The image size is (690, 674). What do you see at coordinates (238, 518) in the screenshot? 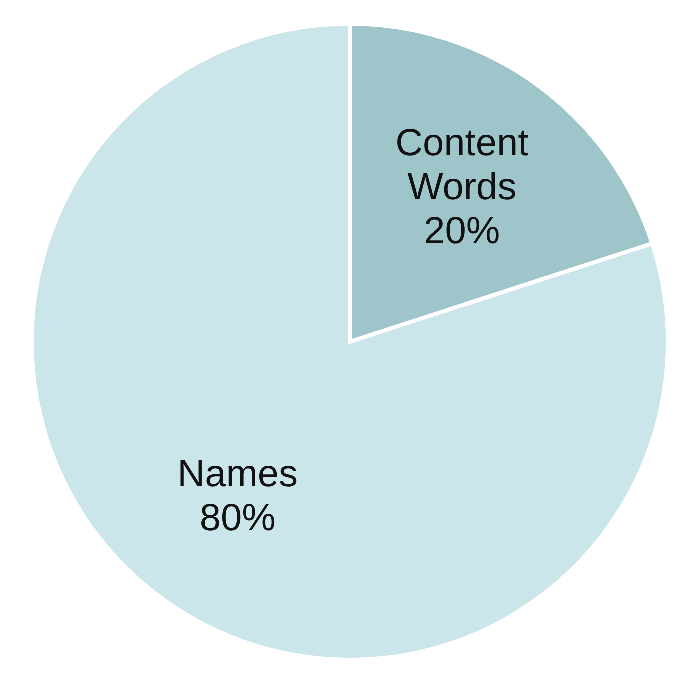
I see `data-label: 80%` at bounding box center [238, 518].